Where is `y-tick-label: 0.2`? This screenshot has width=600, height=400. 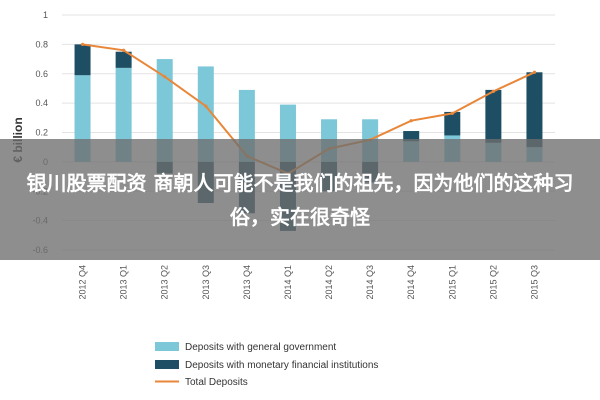 y-tick-label: 0.2 is located at coordinates (41, 133).